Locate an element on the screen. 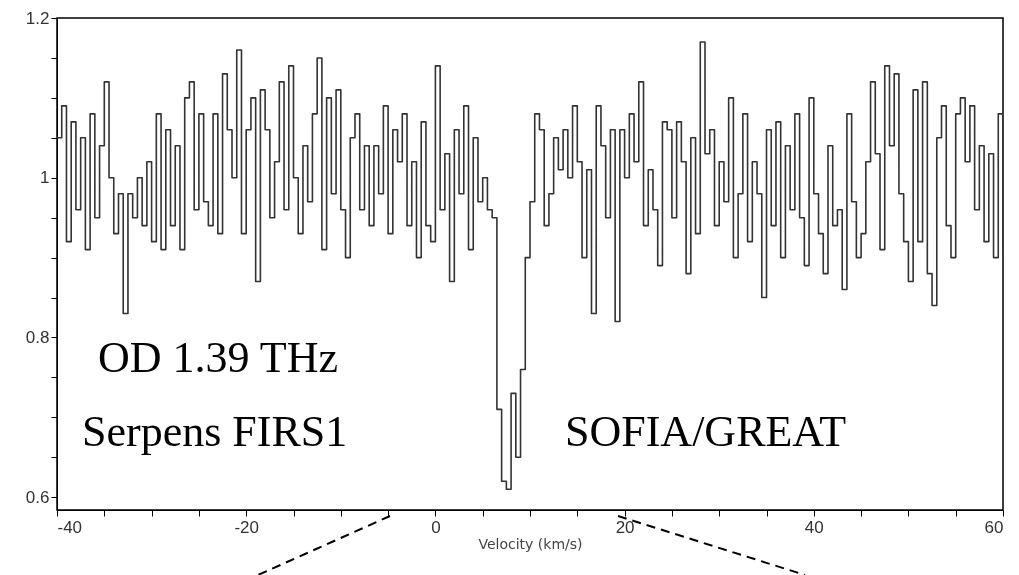  x-tick-label: -40 is located at coordinates (70, 527).